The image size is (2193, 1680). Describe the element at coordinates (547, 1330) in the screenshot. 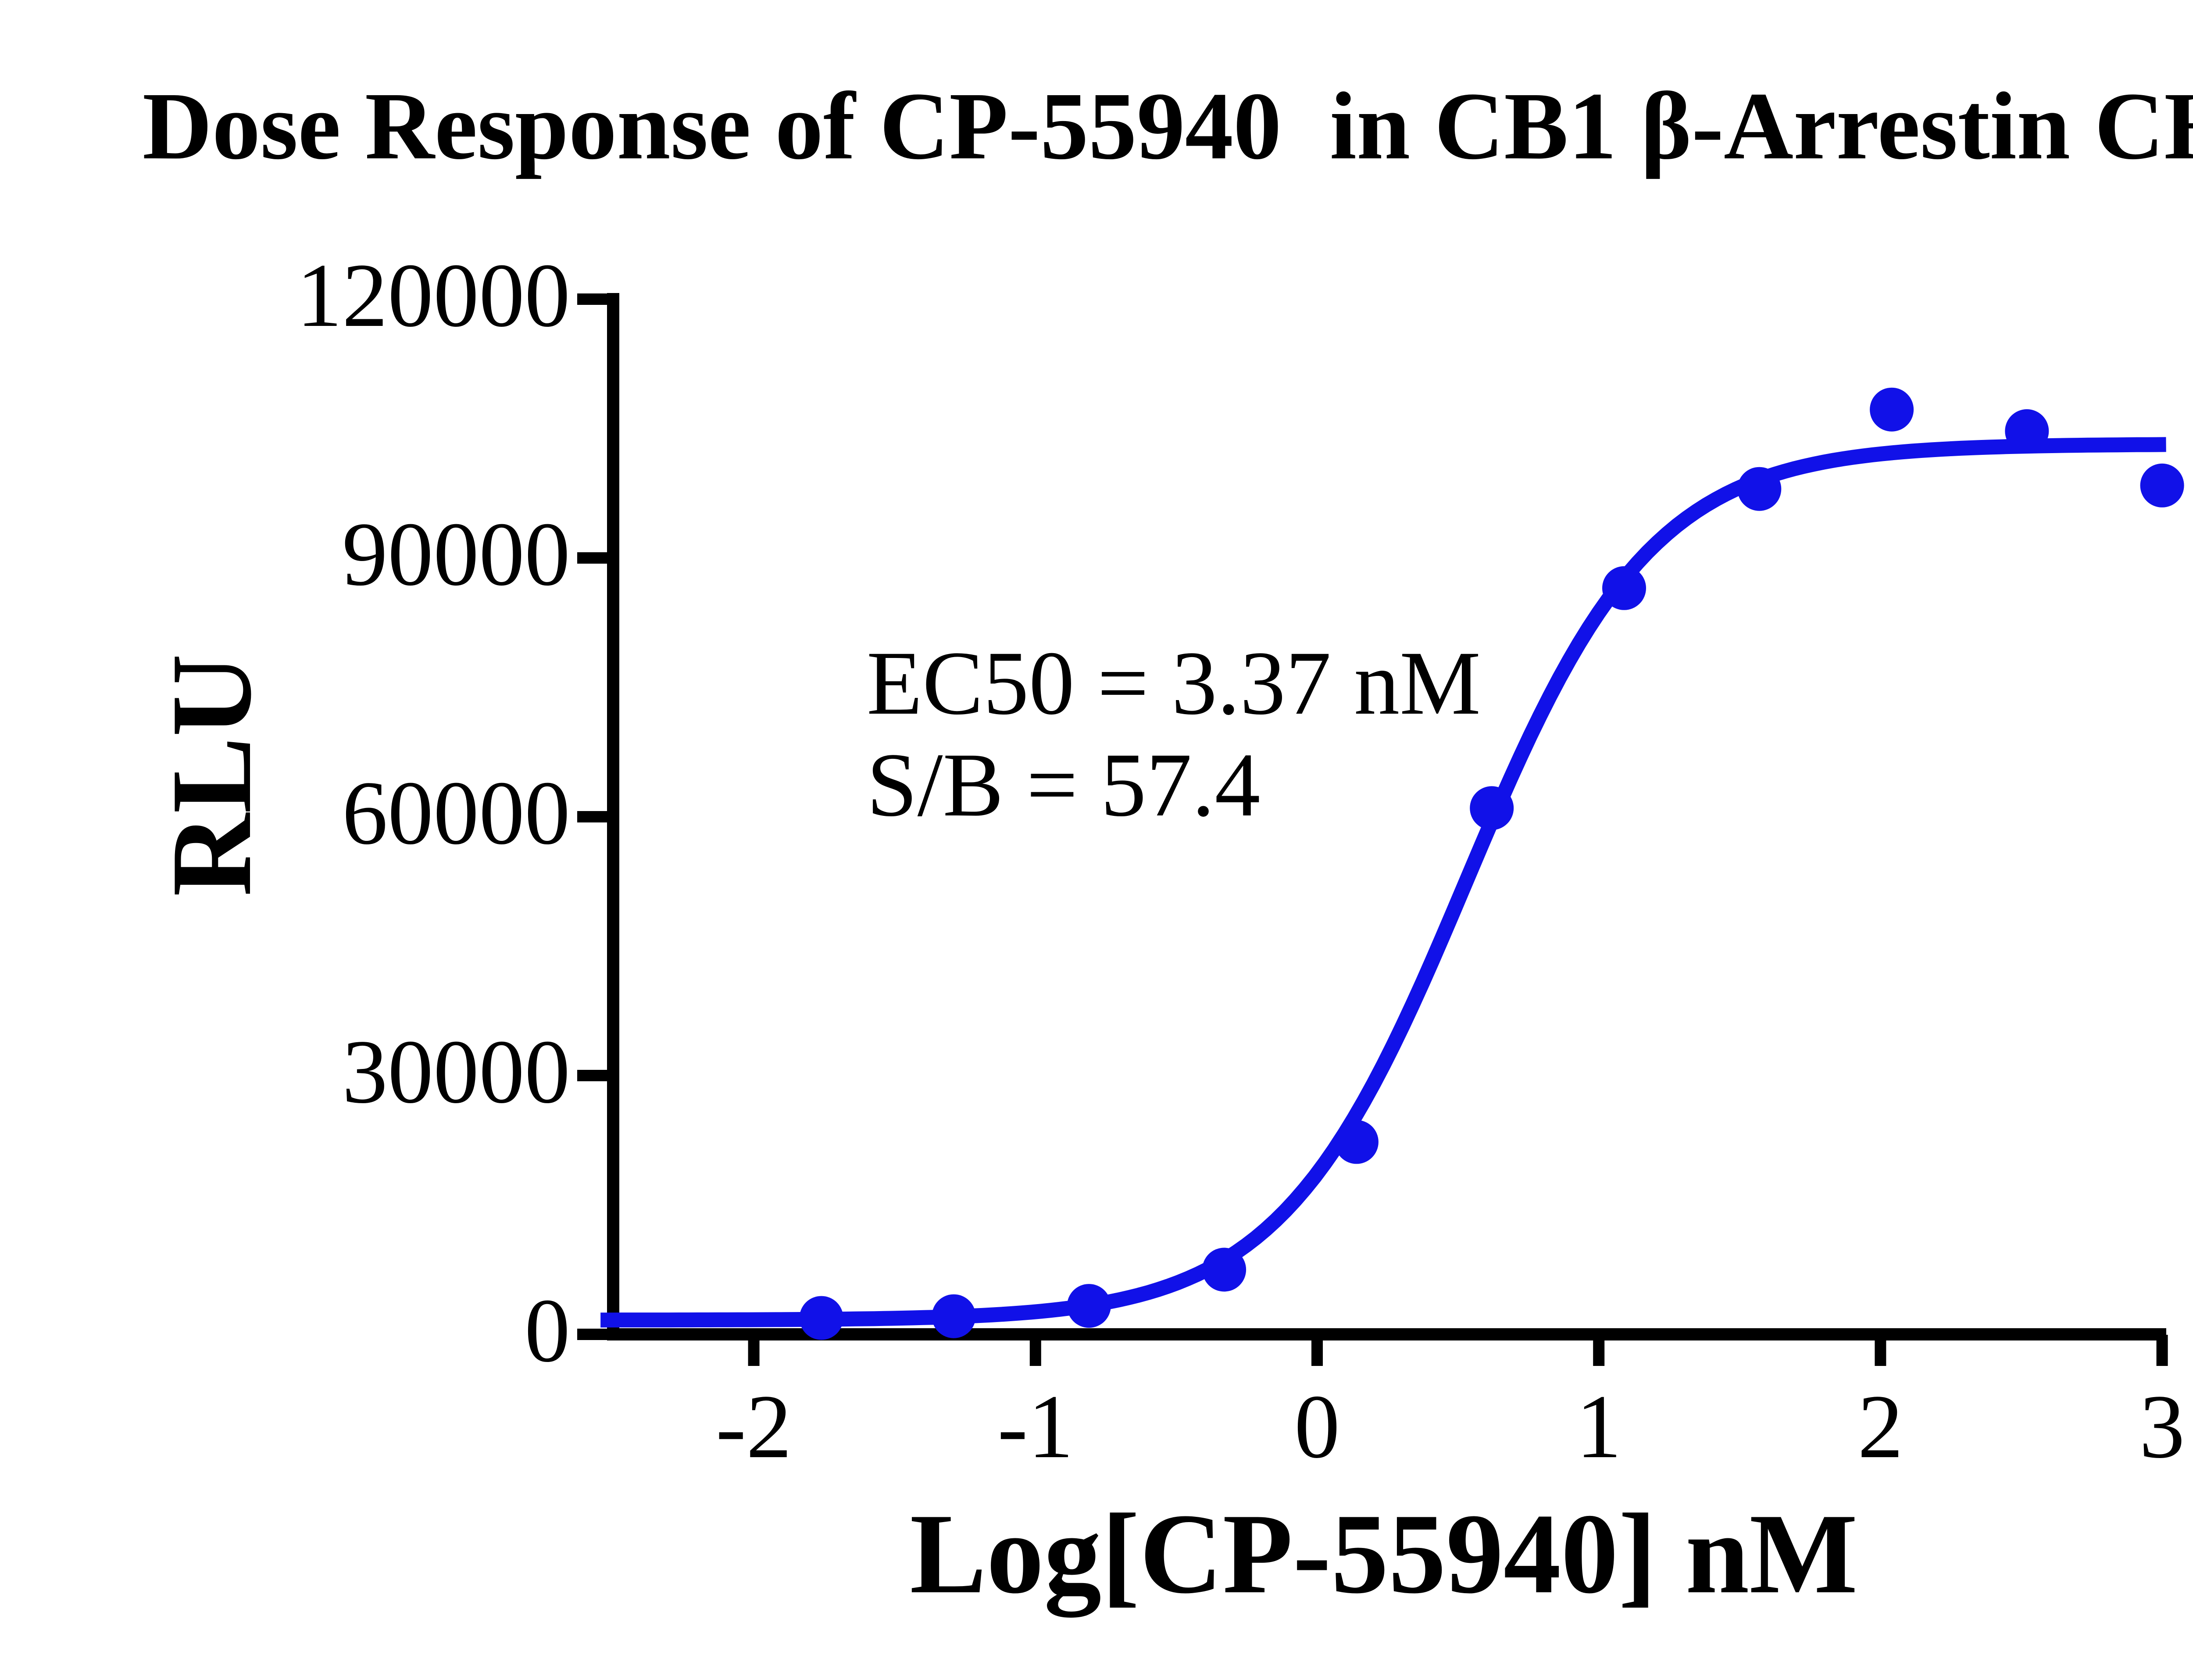

I see `y-tick-label-0: 0` at that location.